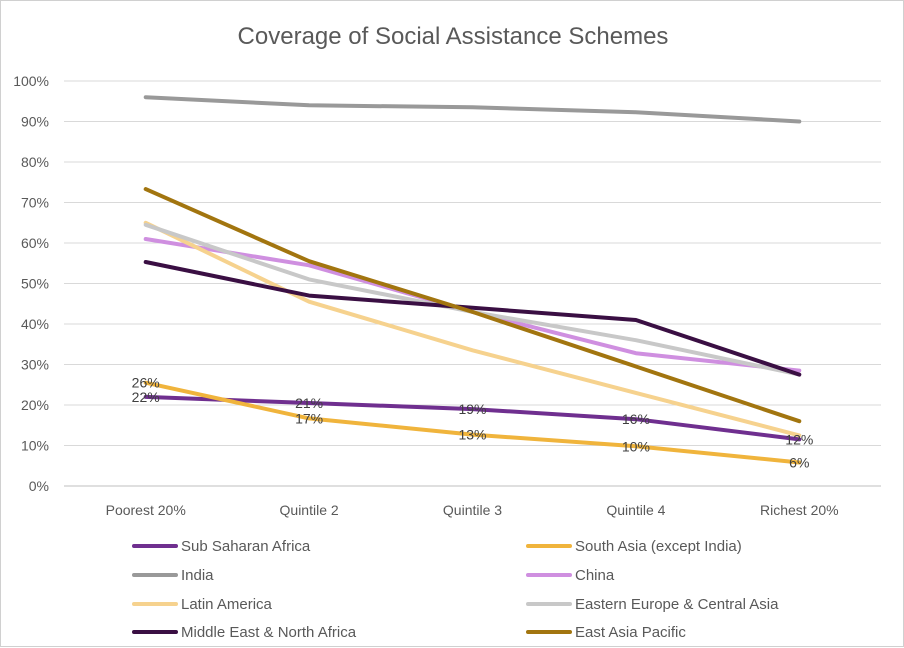  I want to click on y-tick-label: 0%, so click(39, 486).